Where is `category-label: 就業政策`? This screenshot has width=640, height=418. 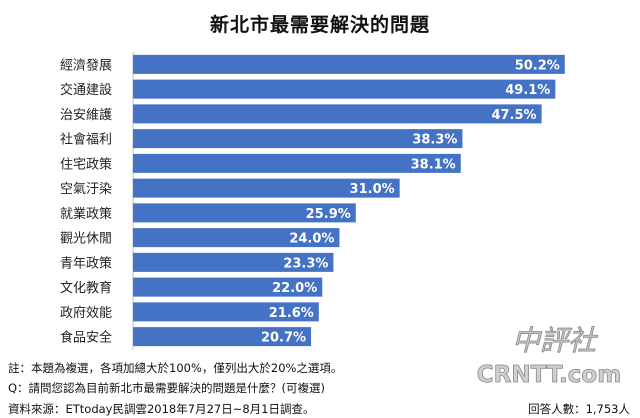
category-label: 就業政策 is located at coordinates (86, 214).